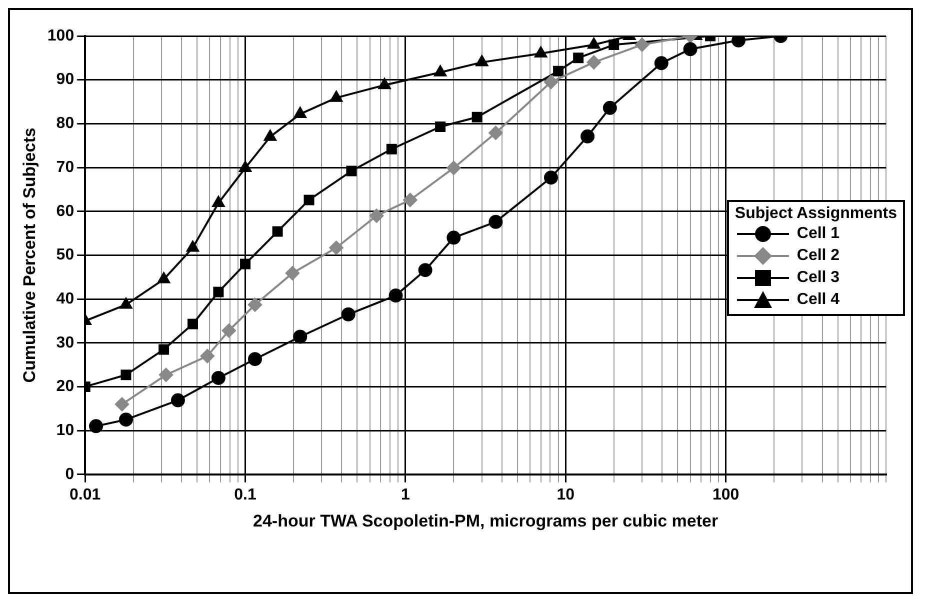  I want to click on legend-label: Cell 1, so click(818, 234).